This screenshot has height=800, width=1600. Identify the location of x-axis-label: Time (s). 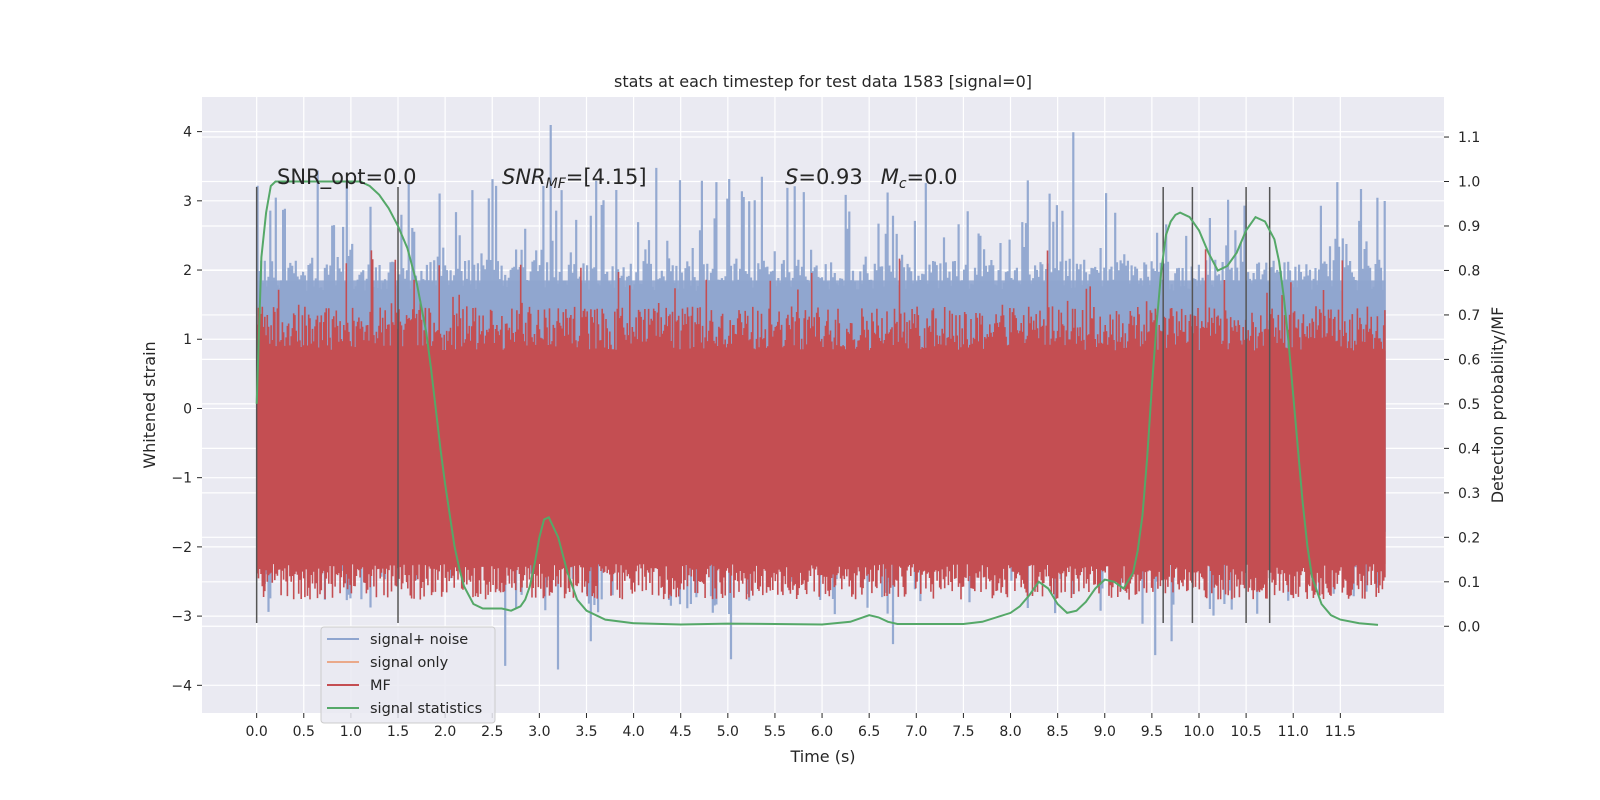
(822, 756).